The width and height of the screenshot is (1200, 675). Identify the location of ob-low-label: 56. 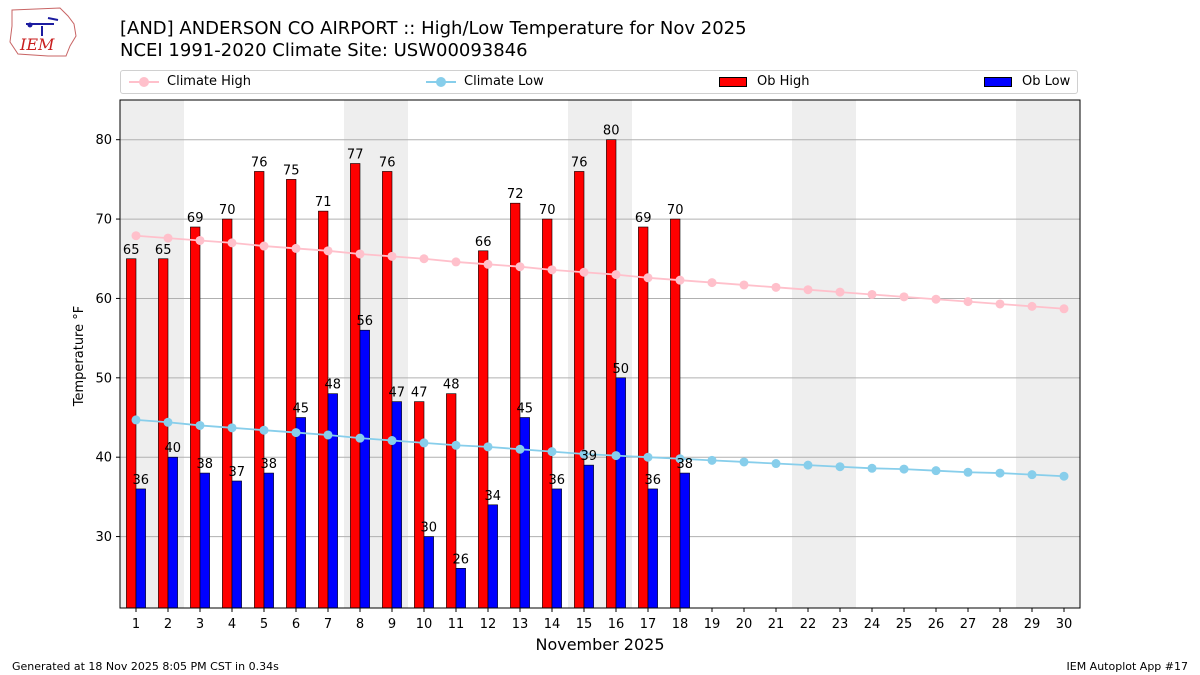
(365, 321).